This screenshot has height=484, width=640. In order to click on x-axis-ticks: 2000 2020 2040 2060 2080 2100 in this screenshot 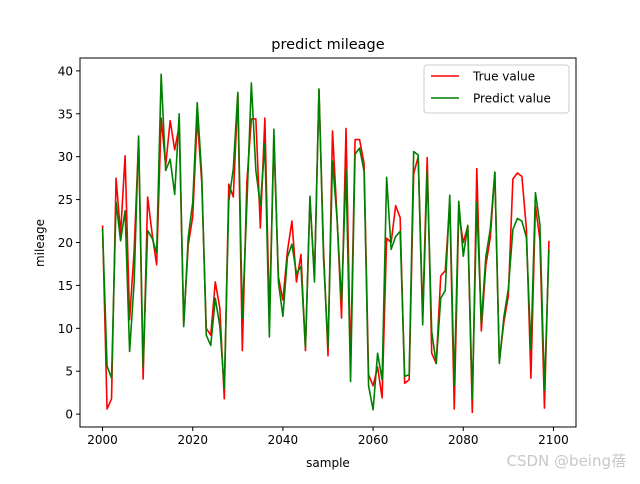, I will do `click(328, 437)`.